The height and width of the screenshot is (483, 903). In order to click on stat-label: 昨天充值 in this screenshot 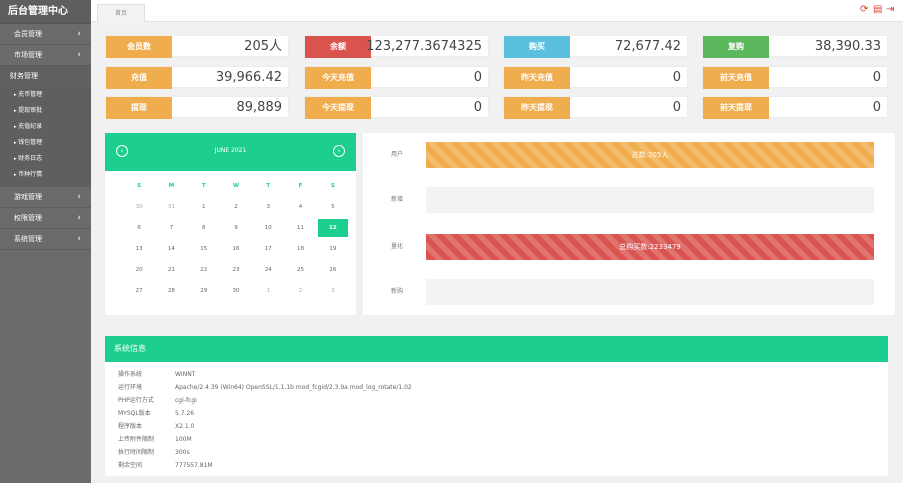, I will do `click(537, 78)`.